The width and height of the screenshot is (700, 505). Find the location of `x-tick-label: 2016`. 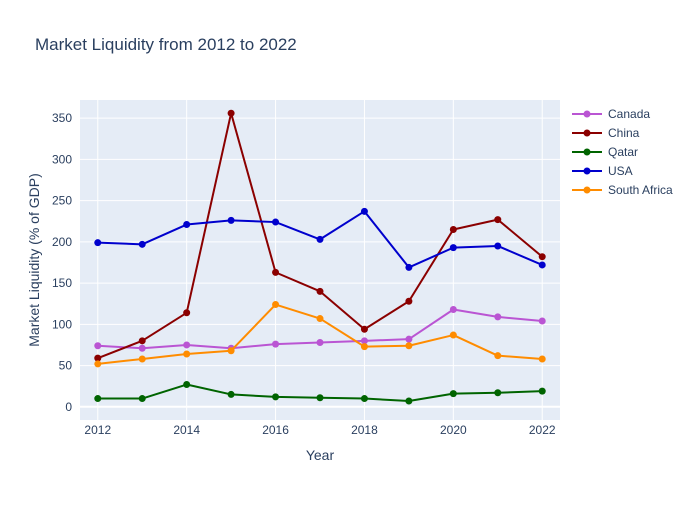

x-tick-label: 2016 is located at coordinates (275, 430).